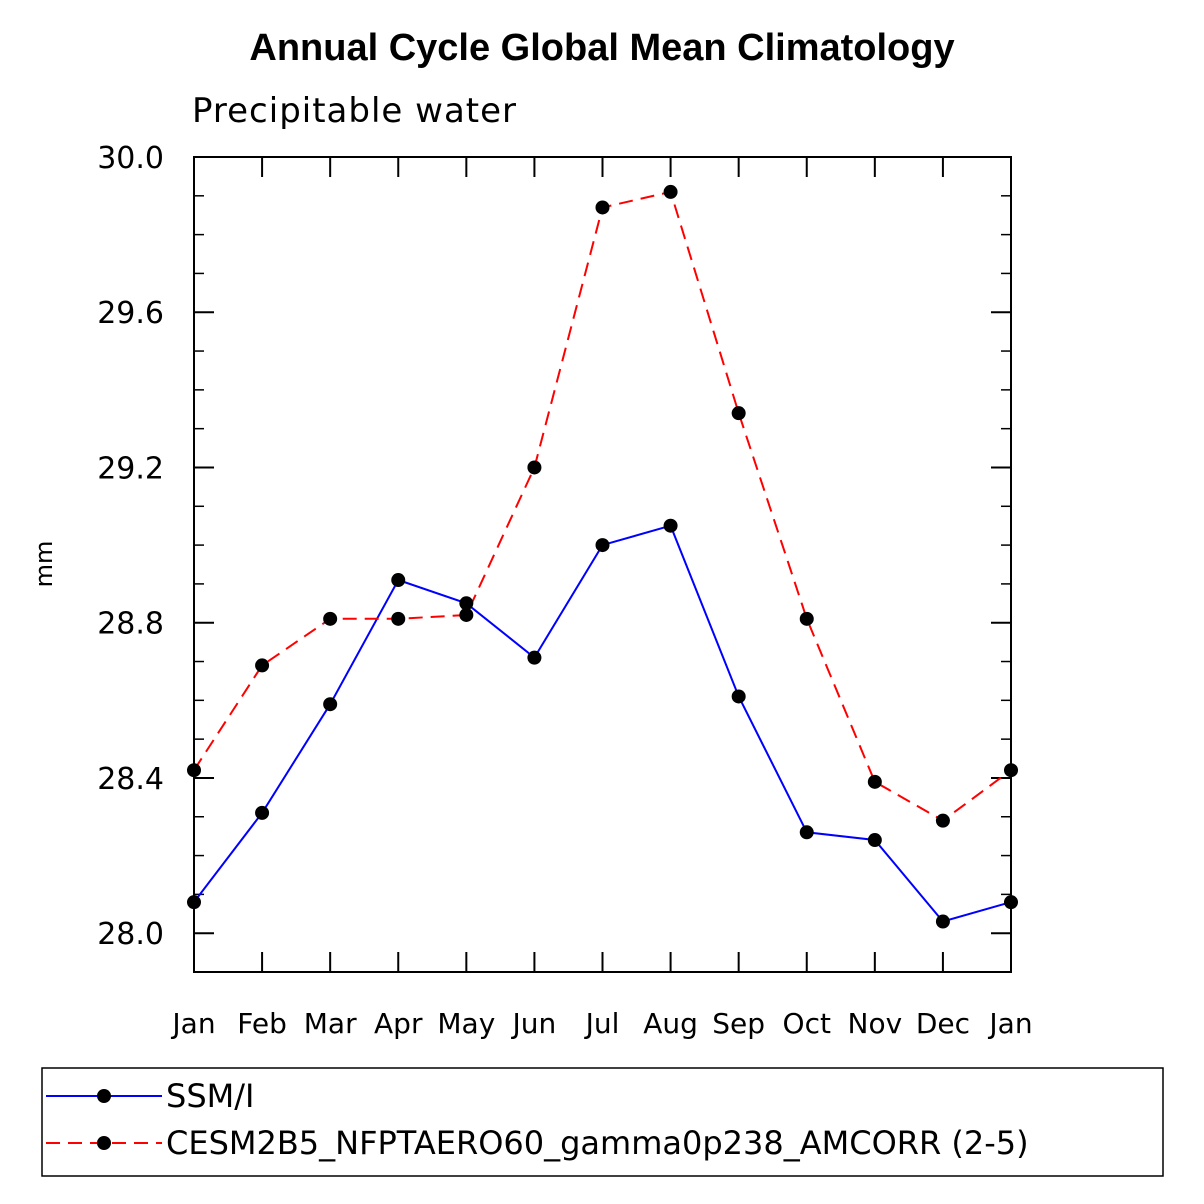 The width and height of the screenshot is (1204, 1204). Describe the element at coordinates (262, 1023) in the screenshot. I see `x-tick-label: Feb` at that location.